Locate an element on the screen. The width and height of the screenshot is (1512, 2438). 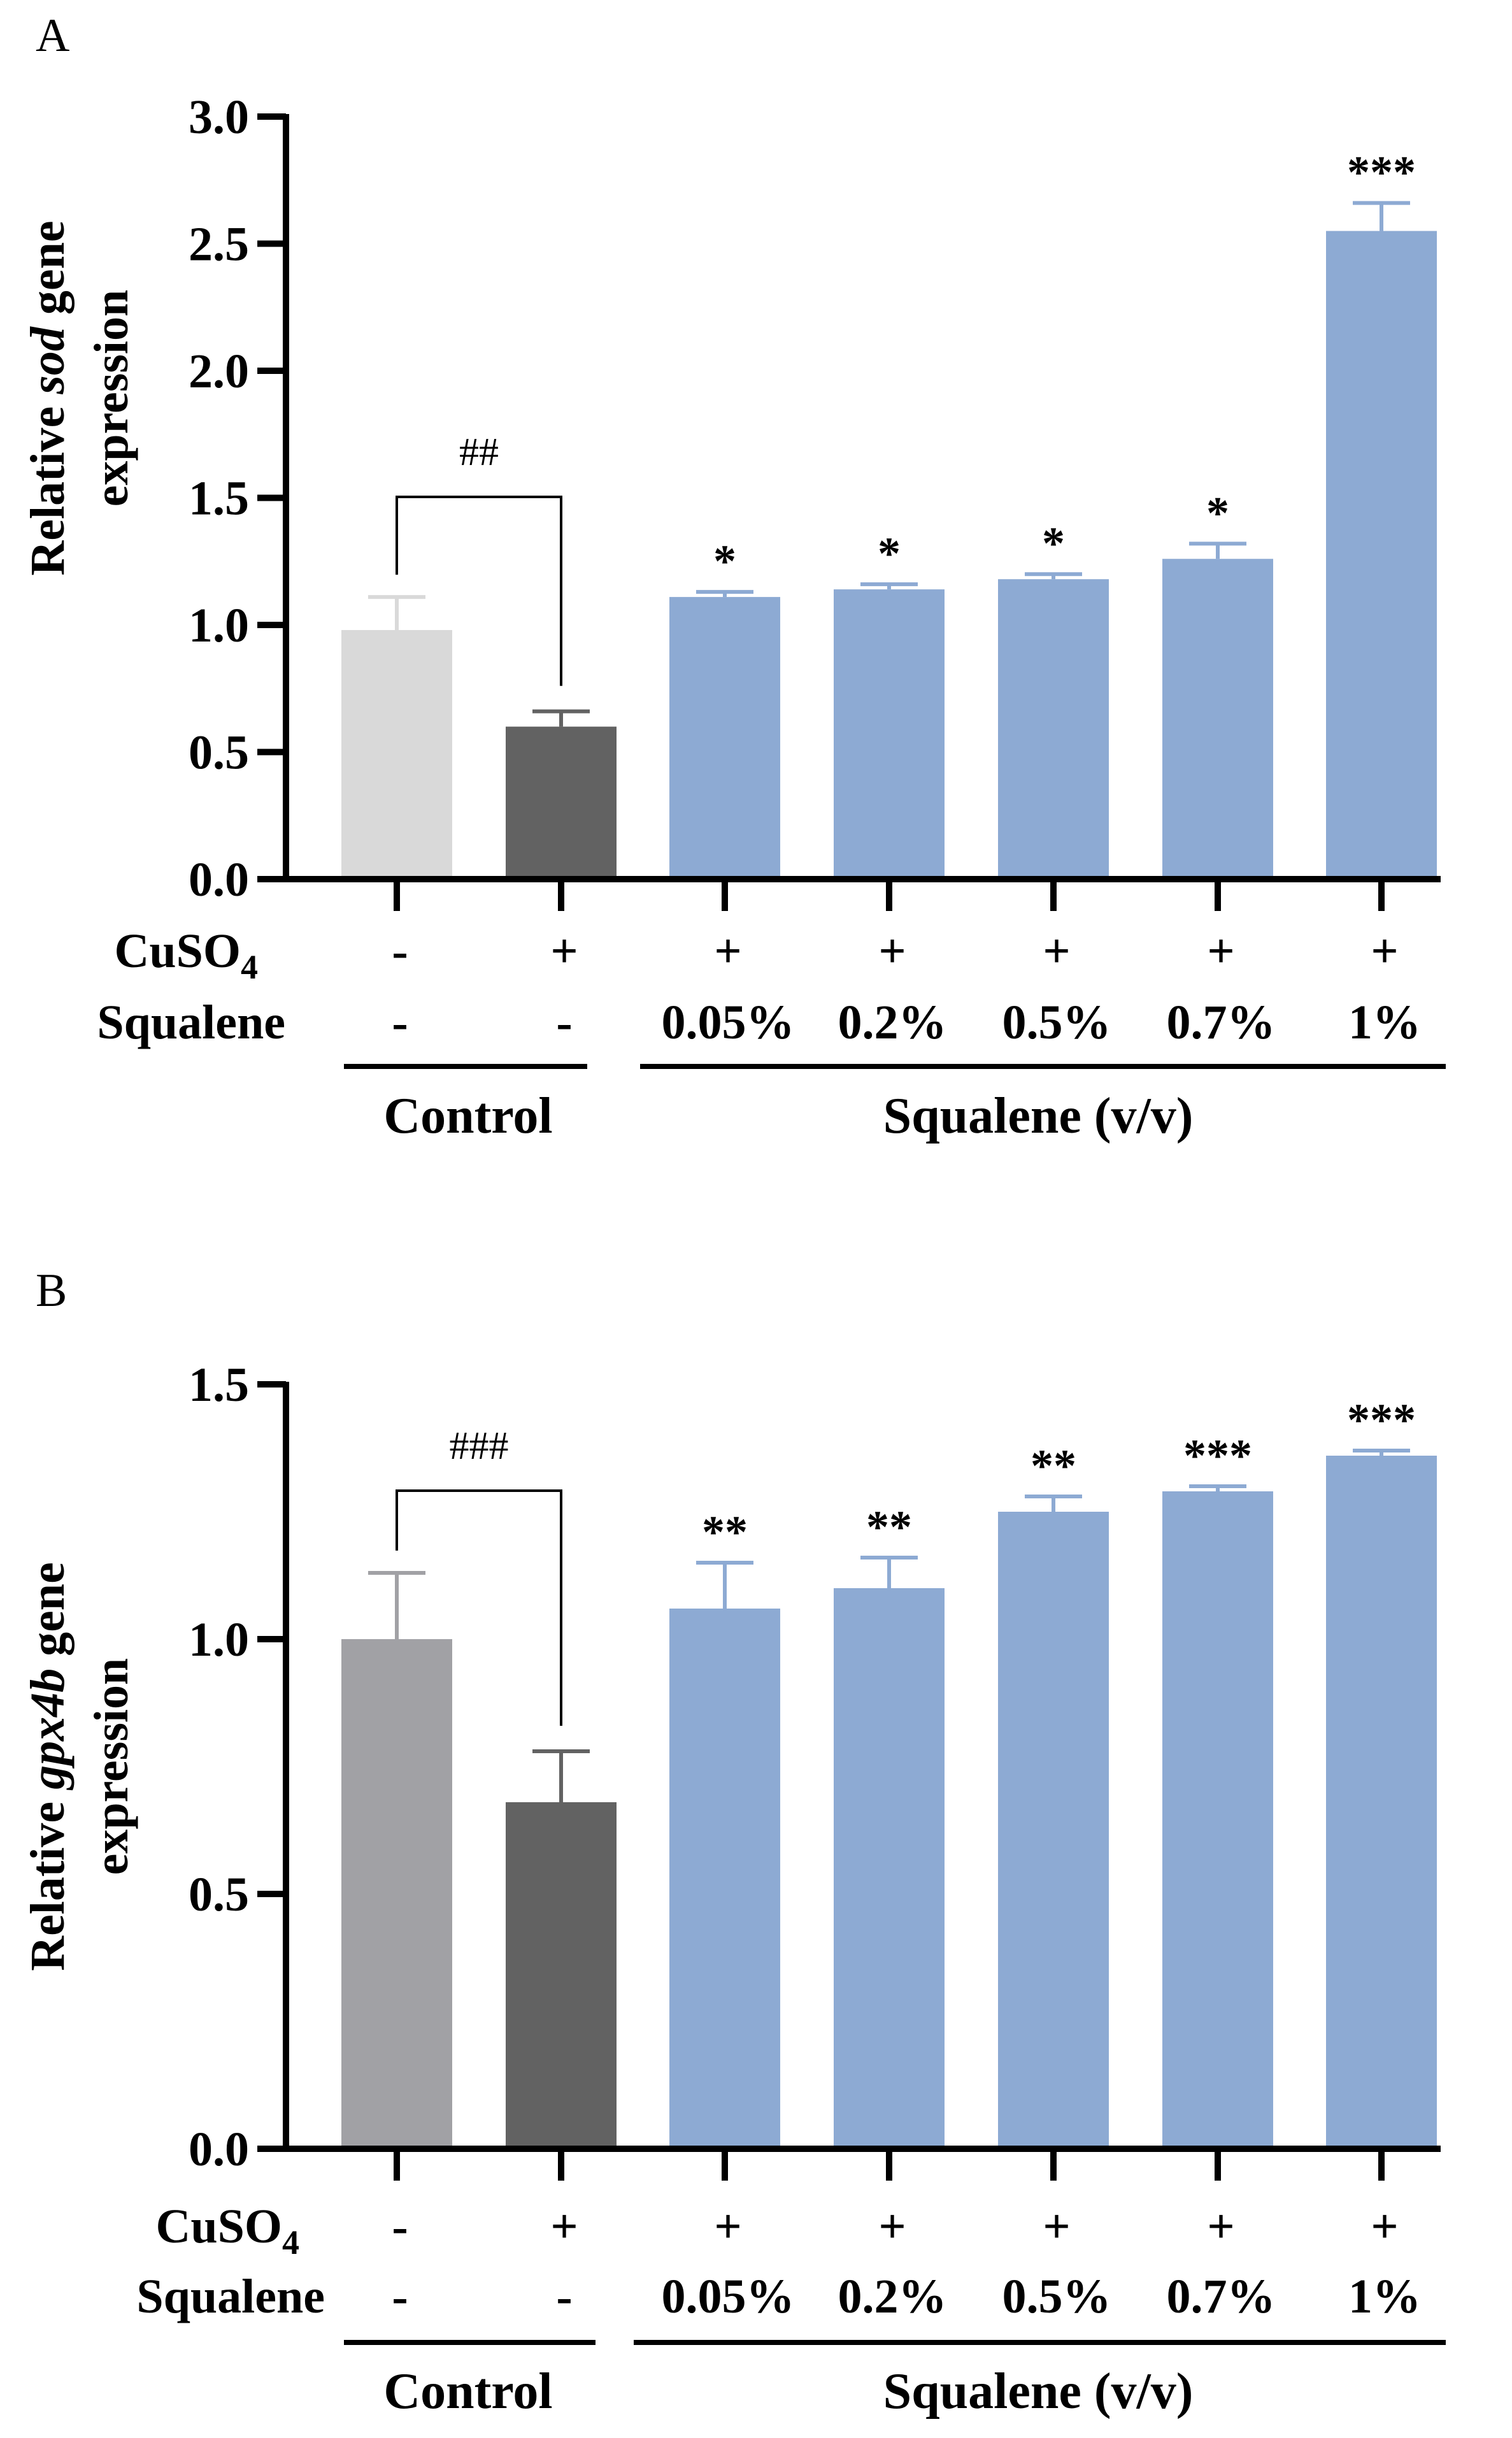
chart-a-group-squalene: Squalene (v/v) is located at coordinates (1038, 1116).